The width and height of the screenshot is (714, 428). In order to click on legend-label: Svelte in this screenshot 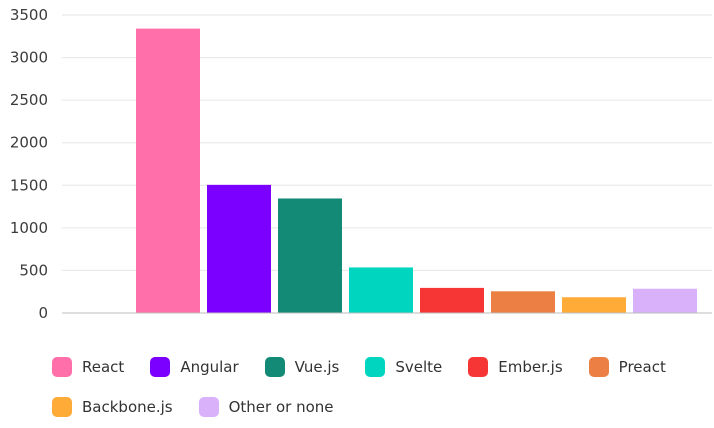, I will do `click(419, 367)`.